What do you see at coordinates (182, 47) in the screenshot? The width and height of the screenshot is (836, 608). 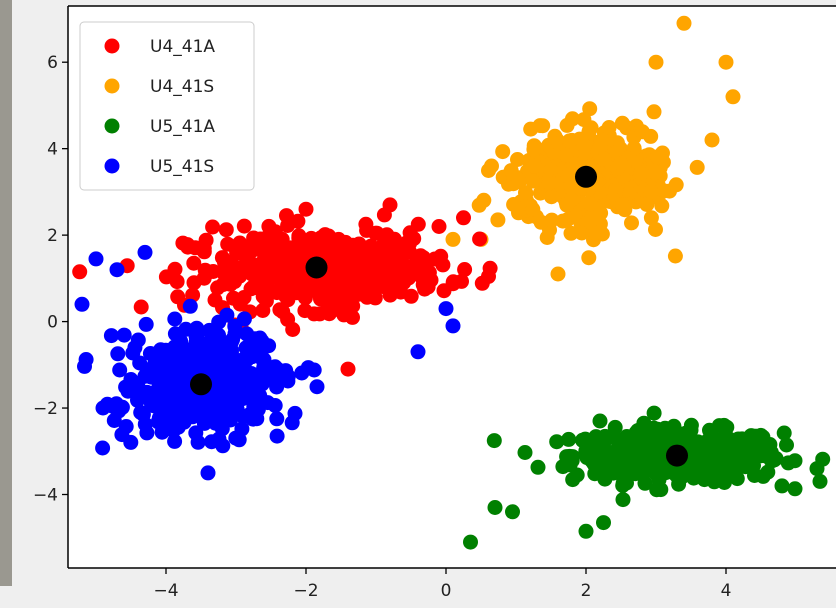 I see `legend-label: U4_41A` at bounding box center [182, 47].